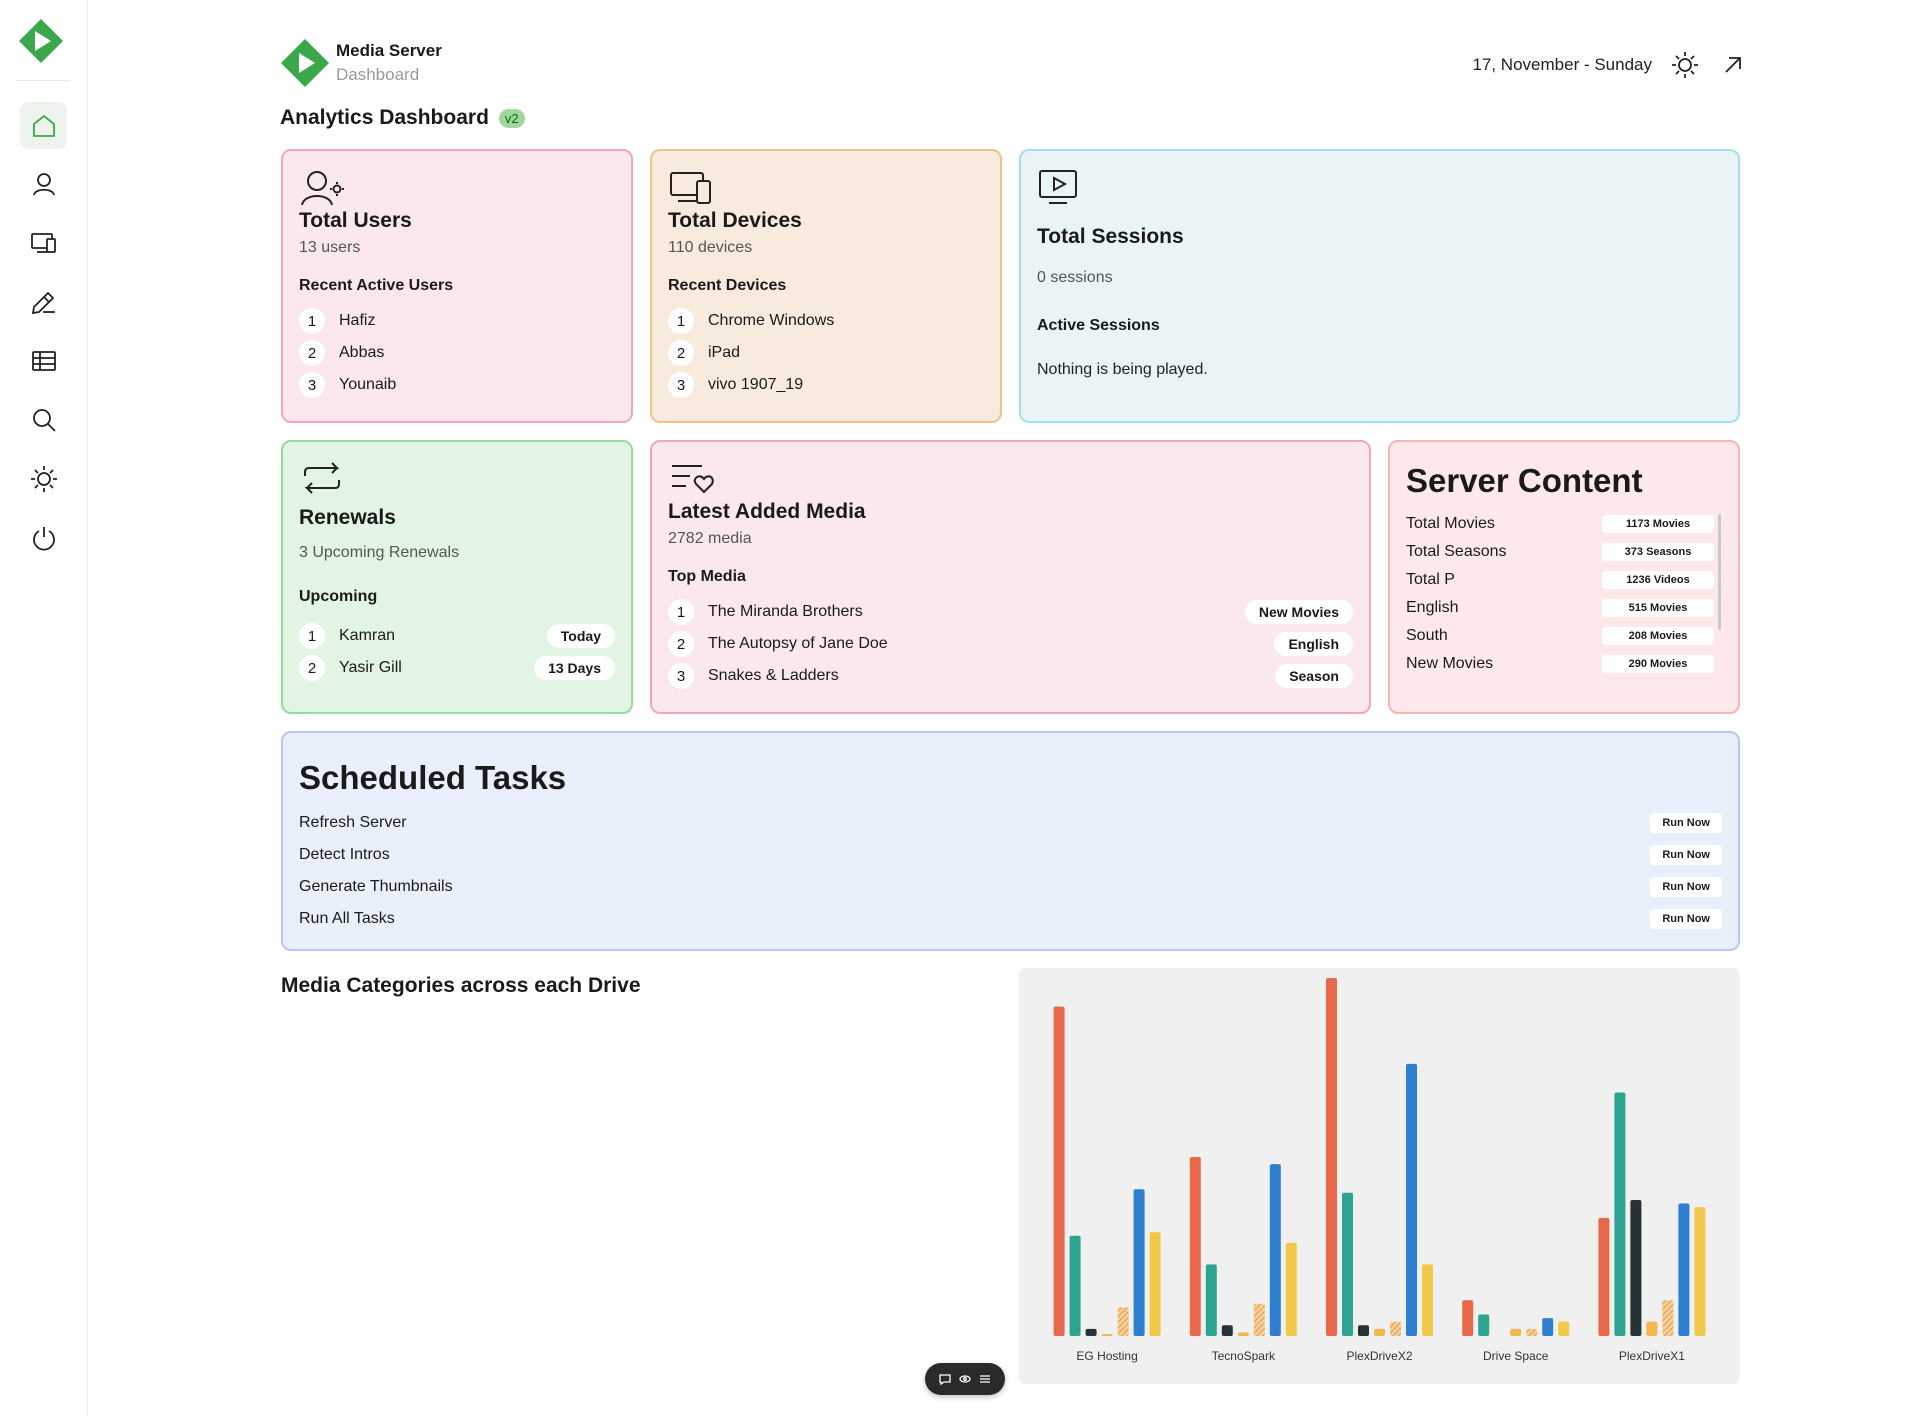  I want to click on task-name: Detect Intros, so click(344, 854).